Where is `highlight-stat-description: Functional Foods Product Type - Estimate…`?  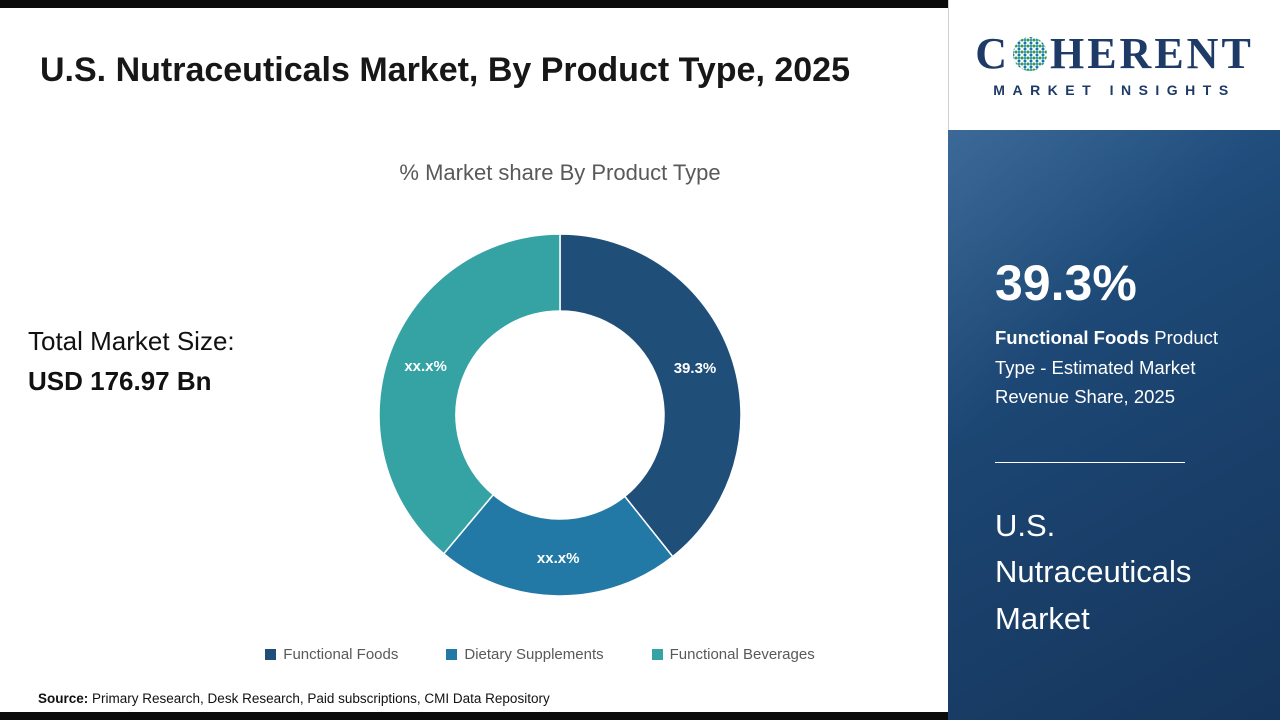 highlight-stat-description: Functional Foods Product Type - Estimate… is located at coordinates (1122, 367).